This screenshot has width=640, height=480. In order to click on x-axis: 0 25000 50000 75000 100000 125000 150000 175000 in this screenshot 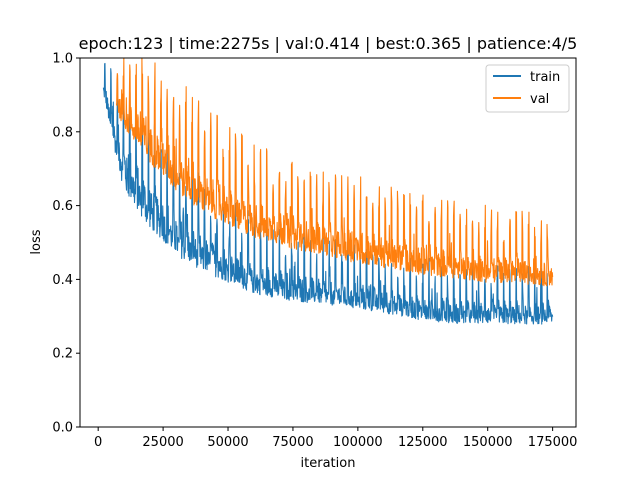, I will do `click(335, 438)`.